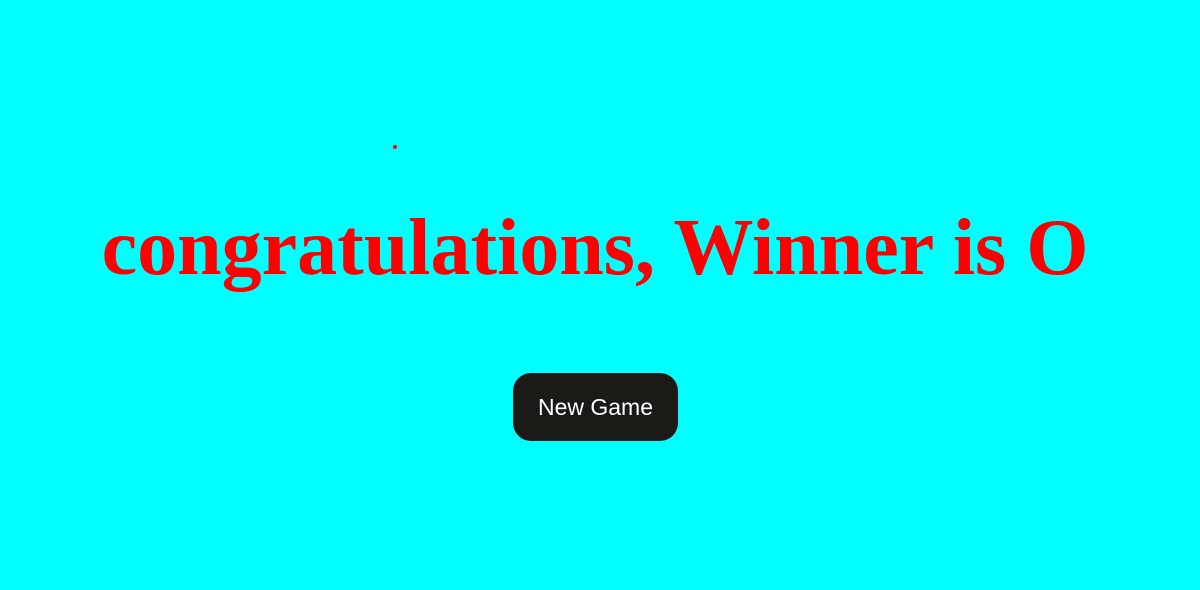 The height and width of the screenshot is (590, 1200). Describe the element at coordinates (395, 147) in the screenshot. I see `stray-dot` at that location.